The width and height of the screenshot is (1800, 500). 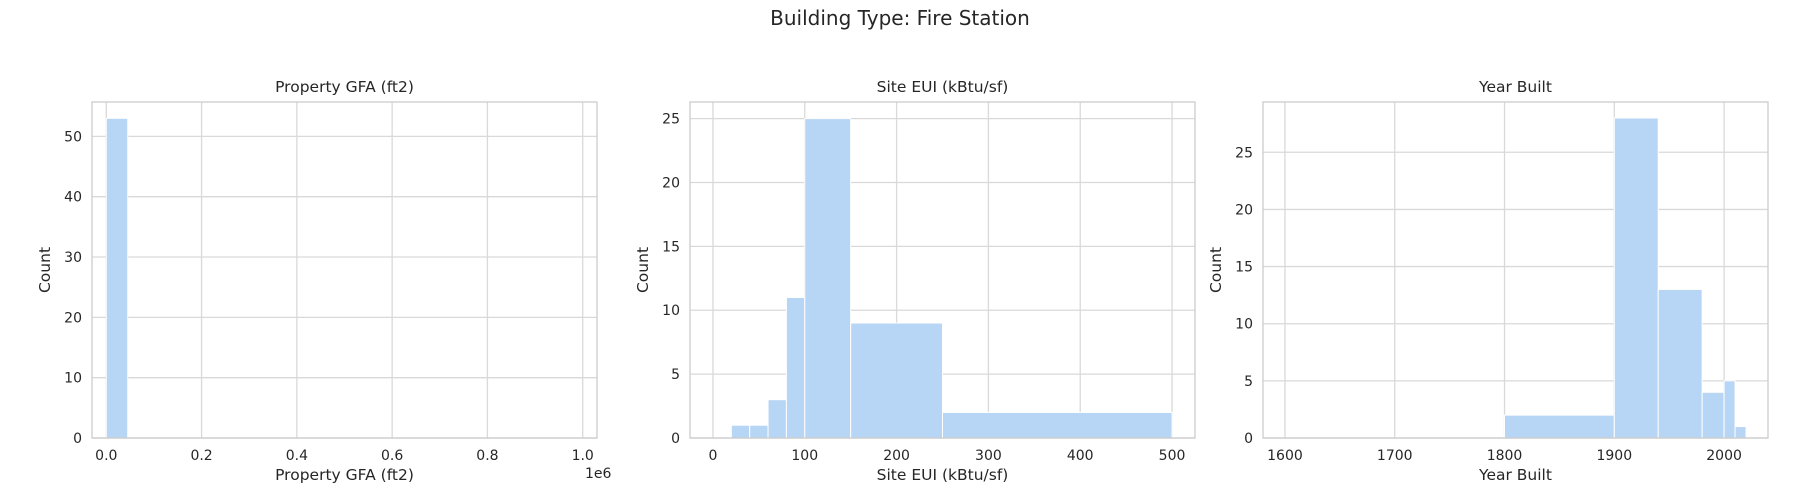 I want to click on subplot-title: Year Built, so click(x=1515, y=87).